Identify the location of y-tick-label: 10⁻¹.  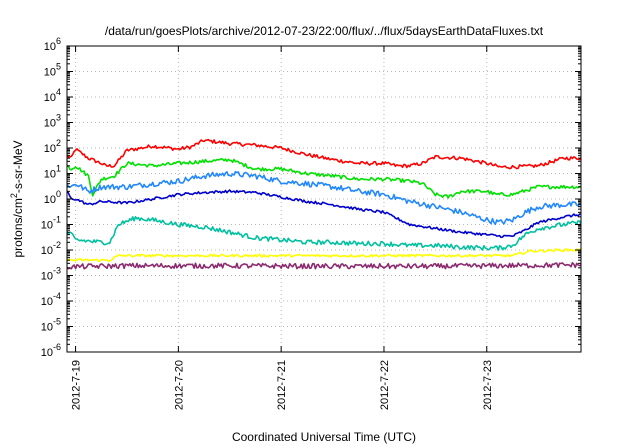
(51, 223).